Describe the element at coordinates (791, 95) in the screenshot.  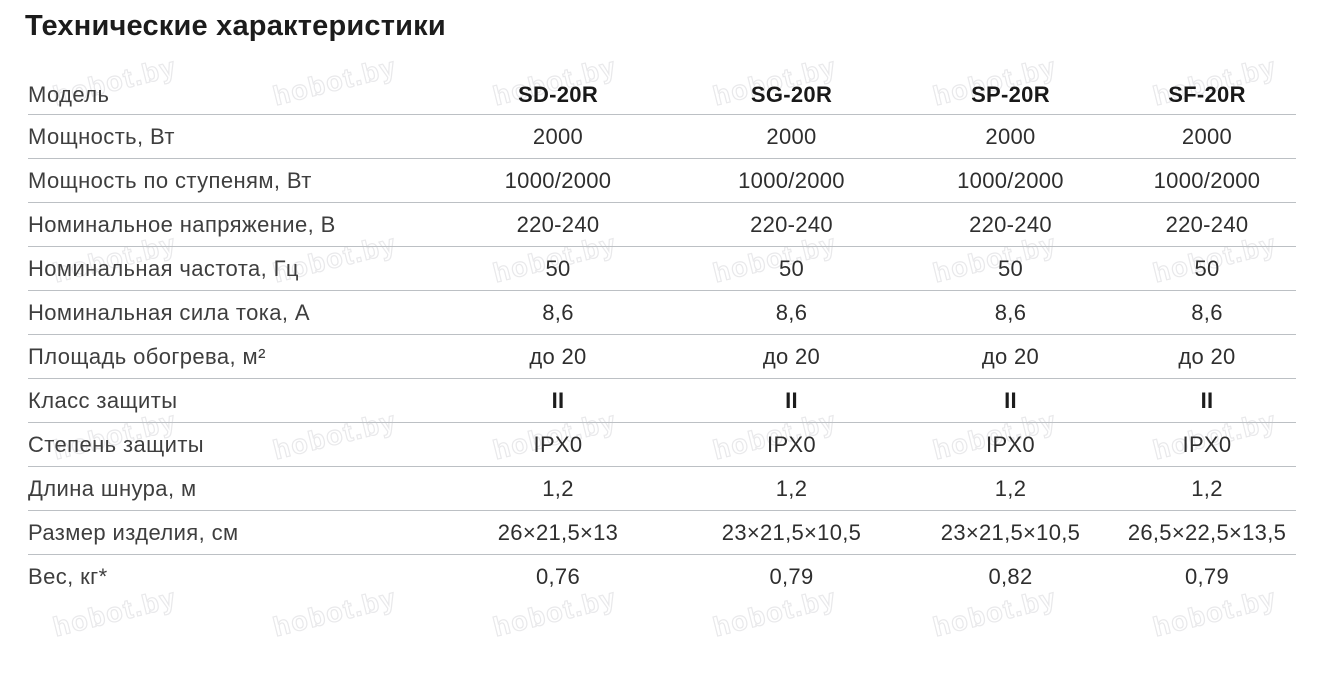
I see `column-header-model: SG-20R` at that location.